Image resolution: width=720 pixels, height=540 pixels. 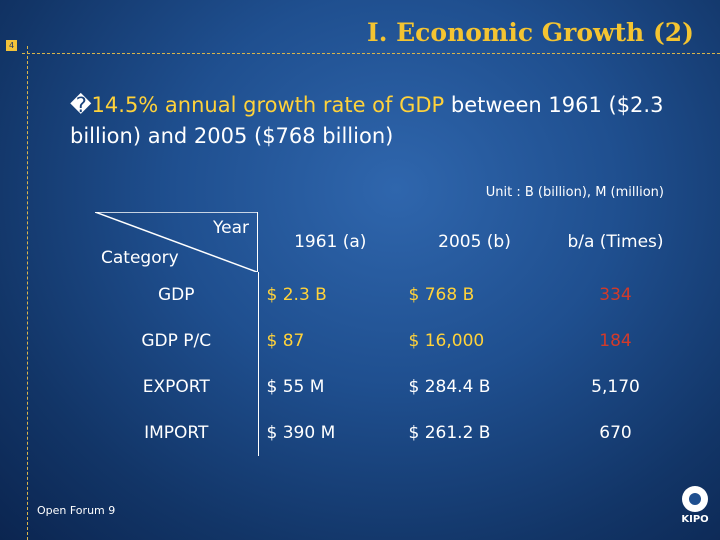 What do you see at coordinates (176, 387) in the screenshot?
I see `row-category: EXPORT` at bounding box center [176, 387].